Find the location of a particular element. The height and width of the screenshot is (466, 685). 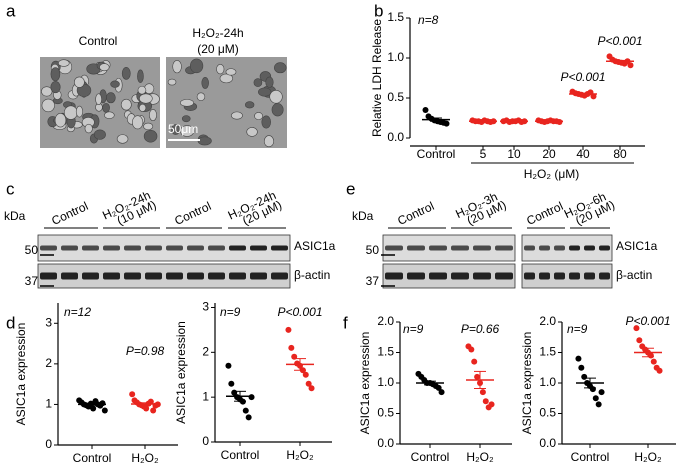

panel-letter: c is located at coordinates (10, 188).